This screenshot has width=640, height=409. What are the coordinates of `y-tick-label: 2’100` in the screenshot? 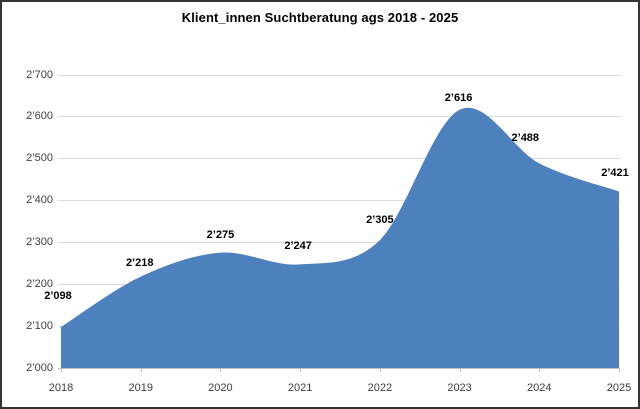 It's located at (39, 326).